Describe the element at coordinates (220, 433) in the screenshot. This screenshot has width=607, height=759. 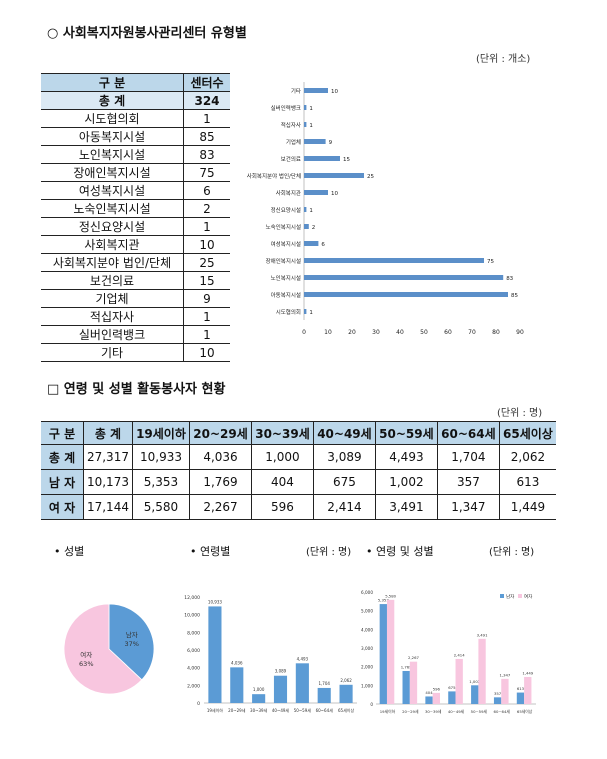
I see `header-cell: 20~29세` at that location.